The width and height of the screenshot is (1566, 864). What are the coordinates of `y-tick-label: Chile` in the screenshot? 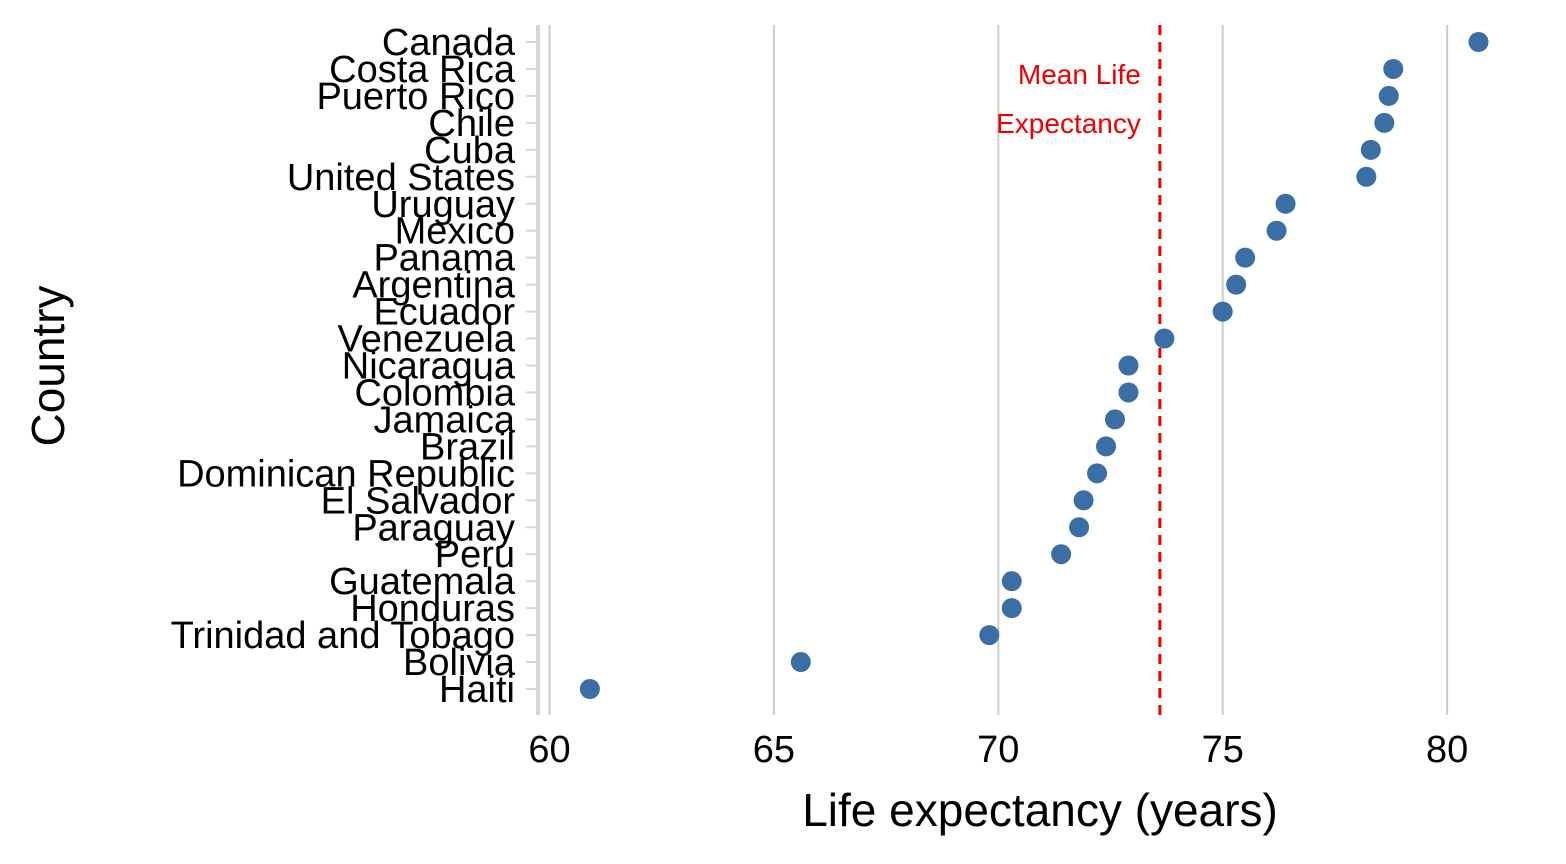 It's located at (471, 124).